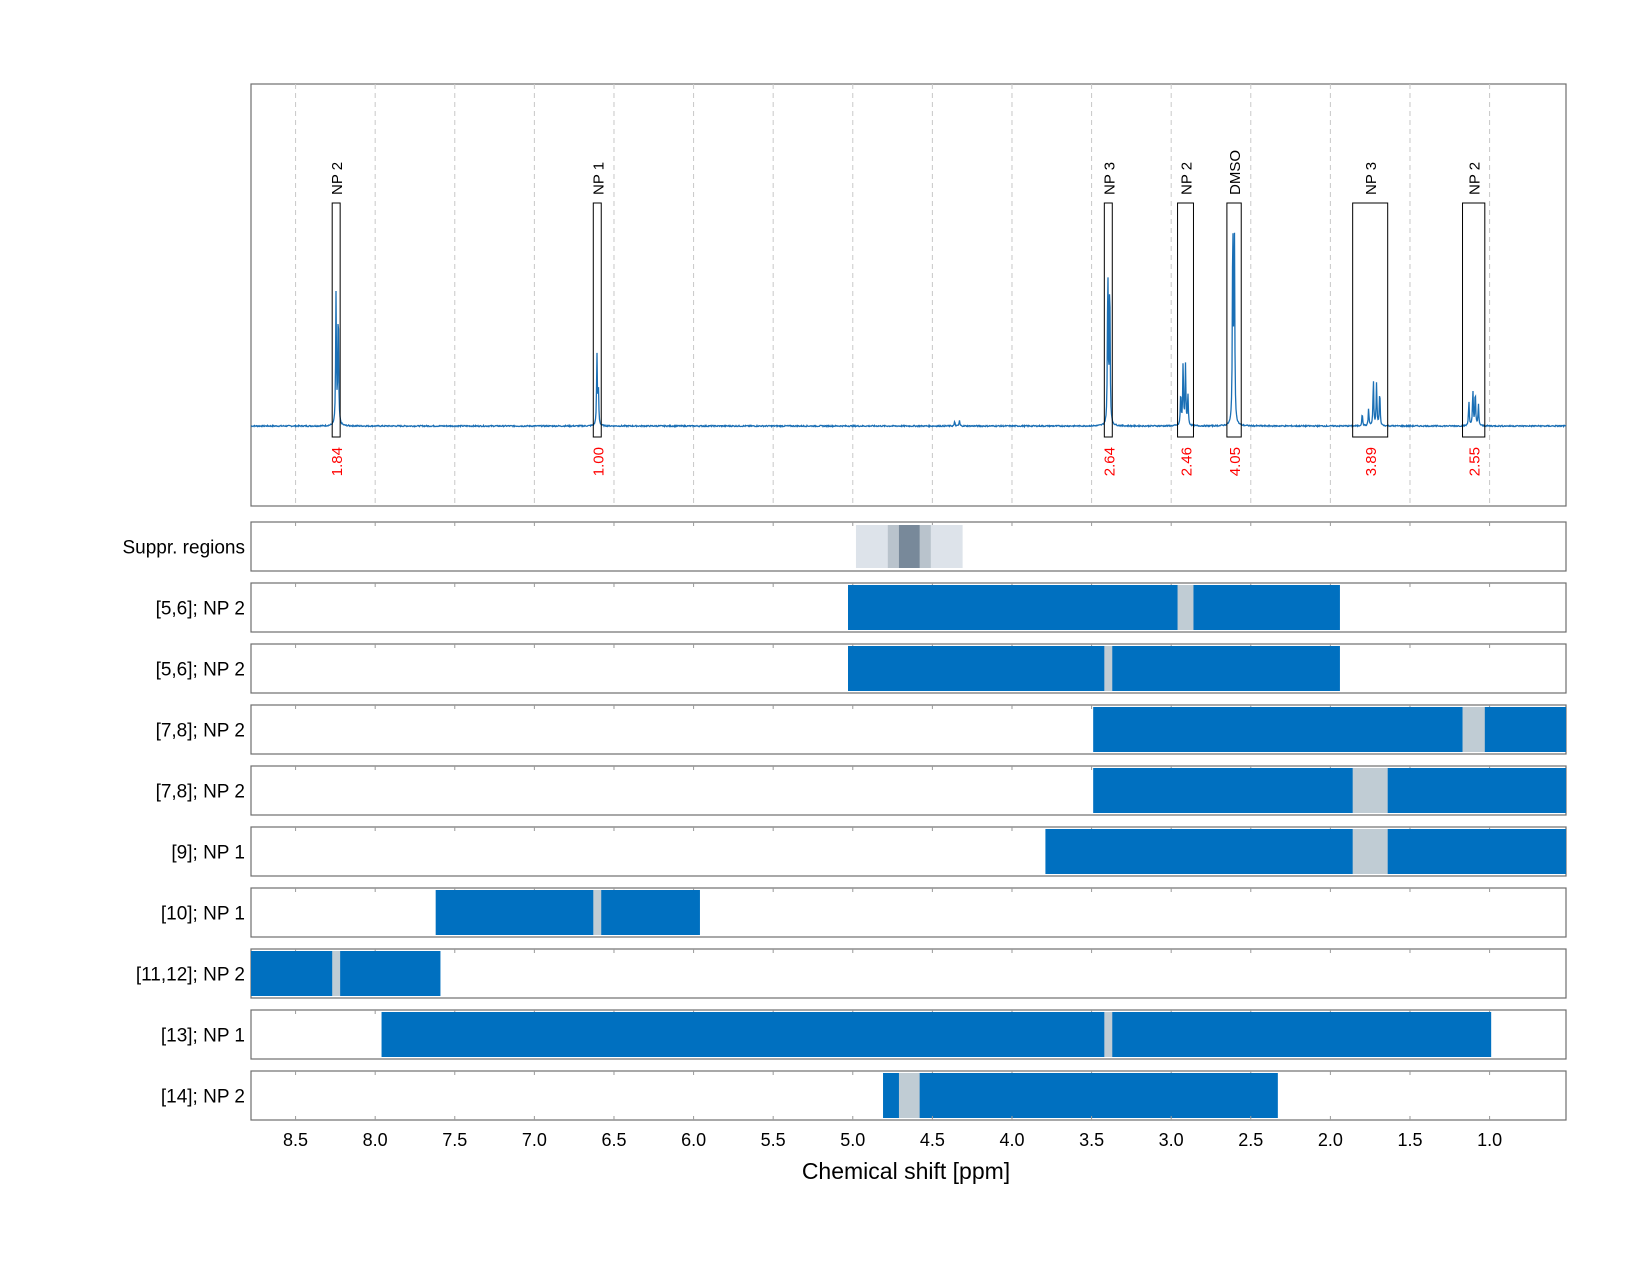 The height and width of the screenshot is (1275, 1651). I want to click on region-track: [10]; NP 1, so click(864, 912).